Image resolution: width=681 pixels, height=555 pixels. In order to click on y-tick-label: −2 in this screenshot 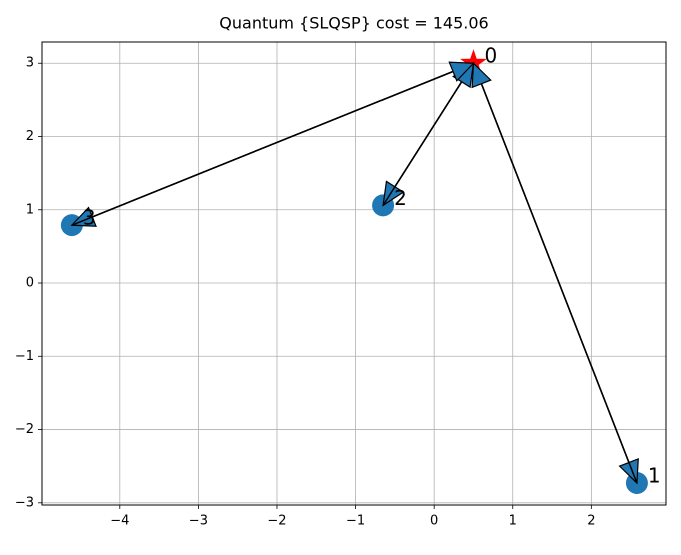, I will do `click(24, 429)`.